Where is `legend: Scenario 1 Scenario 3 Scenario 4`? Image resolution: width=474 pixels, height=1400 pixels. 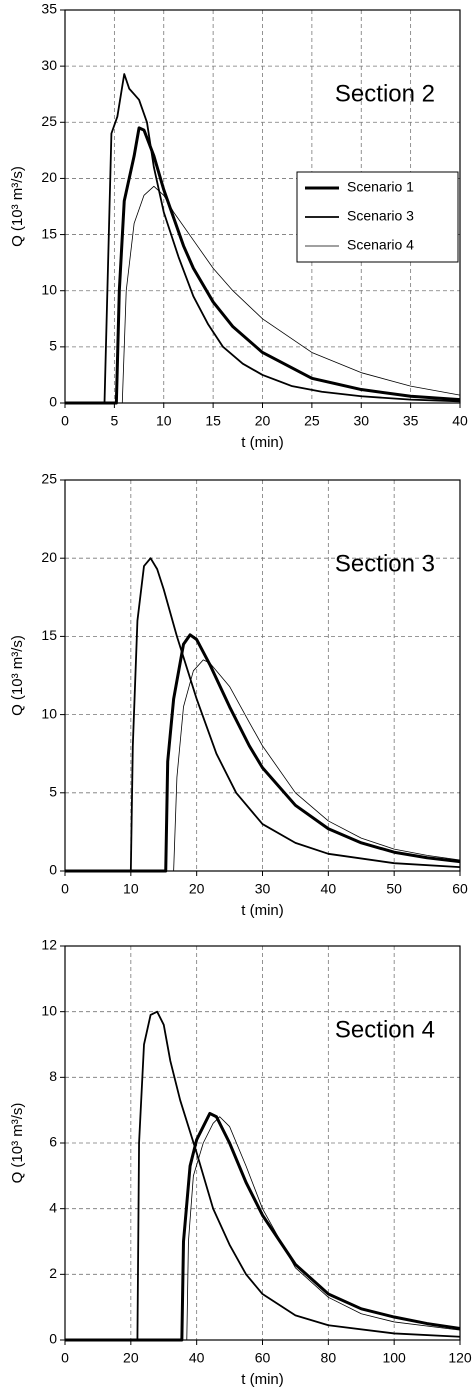 legend: Scenario 1 Scenario 3 Scenario 4 is located at coordinates (377, 217).